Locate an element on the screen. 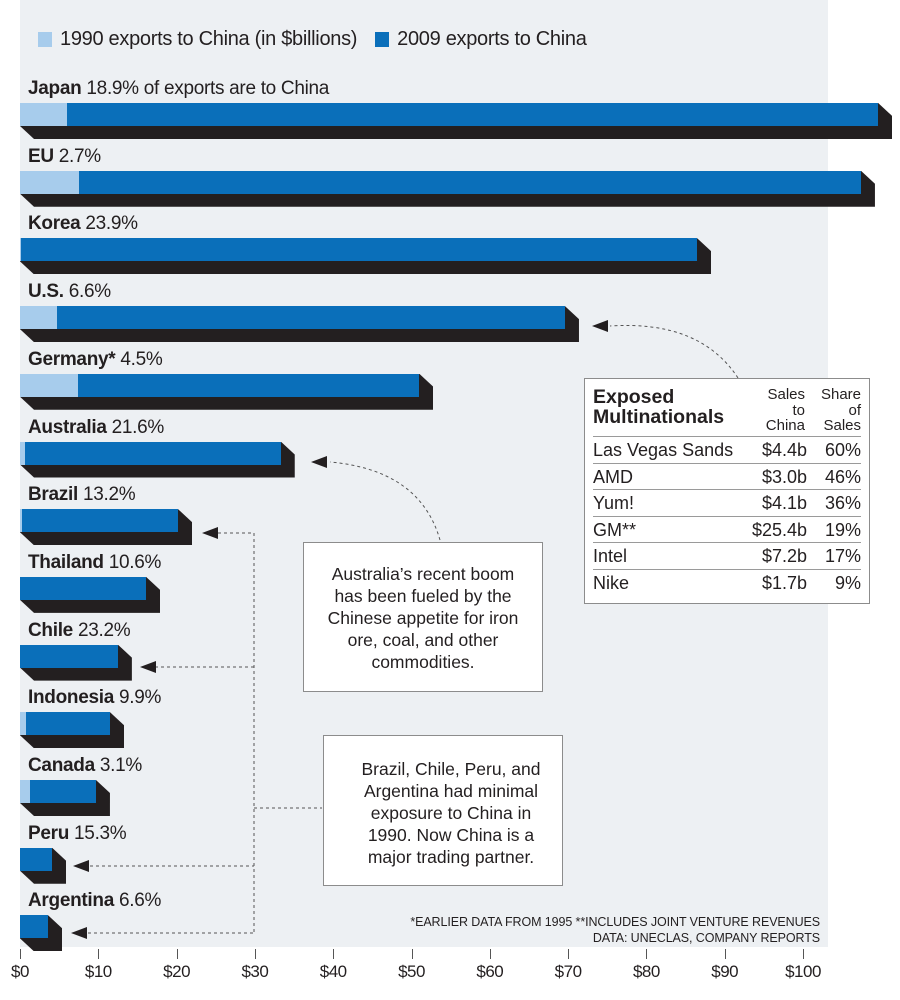 The image size is (900, 1000). row-label: Argentina 6.6% is located at coordinates (94, 901).